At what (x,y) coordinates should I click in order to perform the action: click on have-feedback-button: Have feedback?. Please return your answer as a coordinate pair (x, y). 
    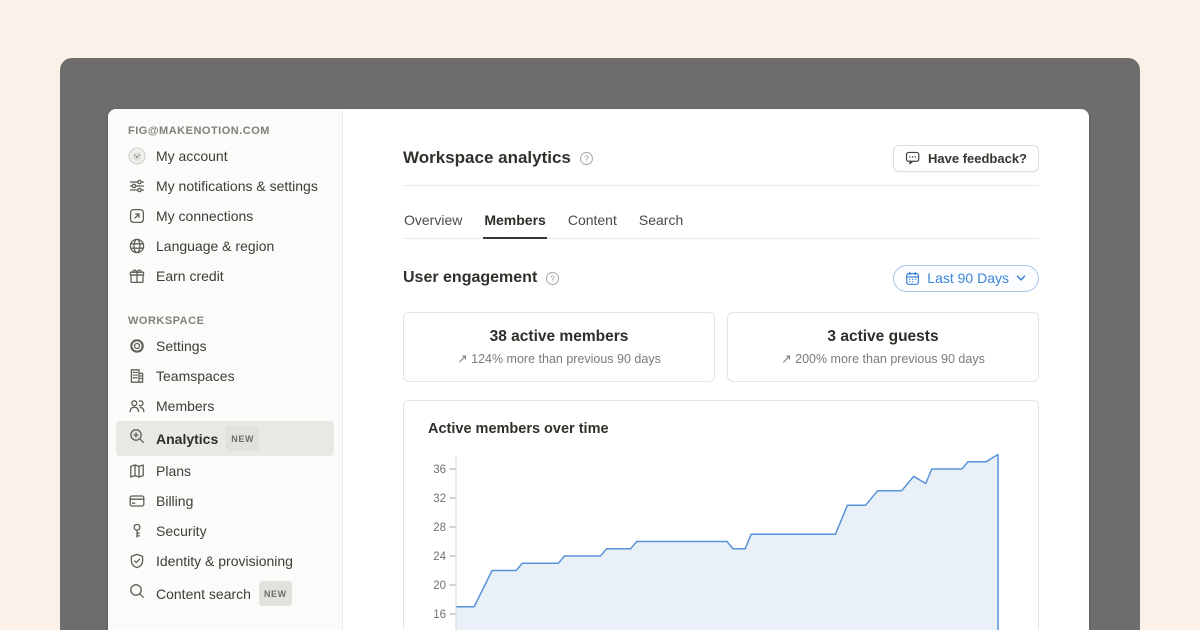
    Looking at the image, I should click on (966, 158).